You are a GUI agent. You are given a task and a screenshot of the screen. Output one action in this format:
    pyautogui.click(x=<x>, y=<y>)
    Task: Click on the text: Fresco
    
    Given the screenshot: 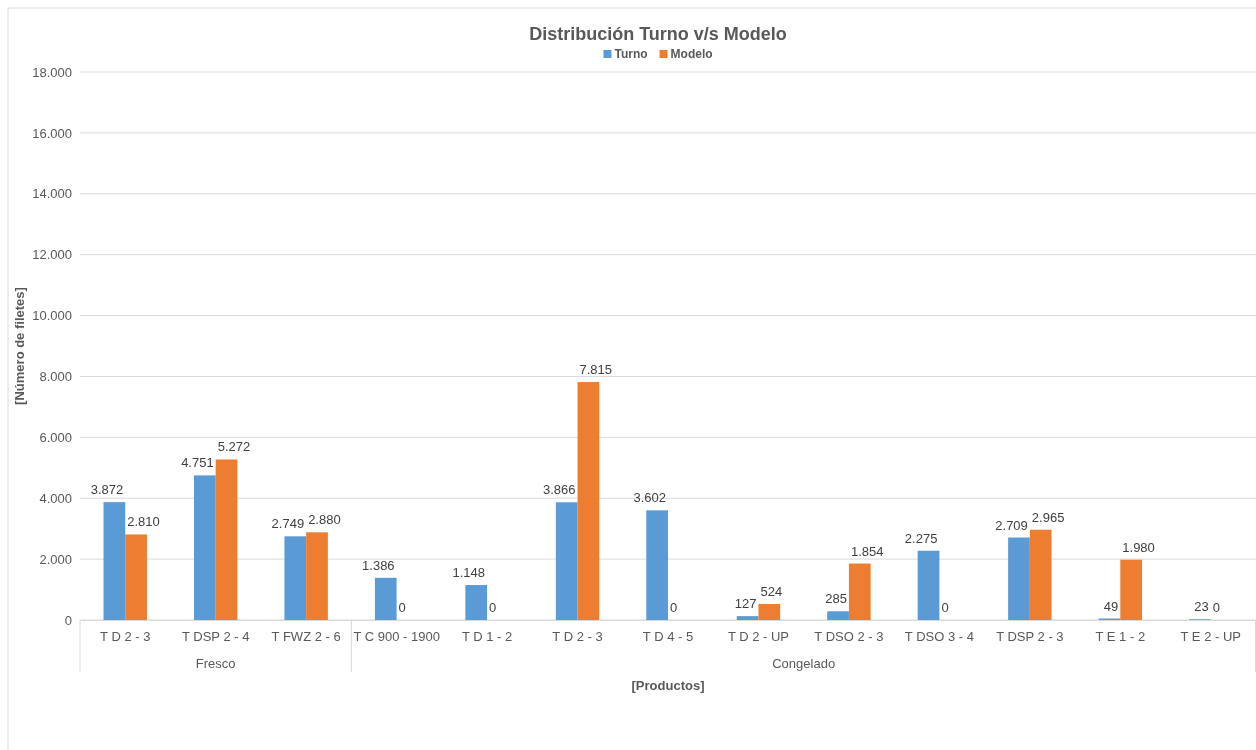 What is the action you would take?
    pyautogui.click(x=215, y=663)
    